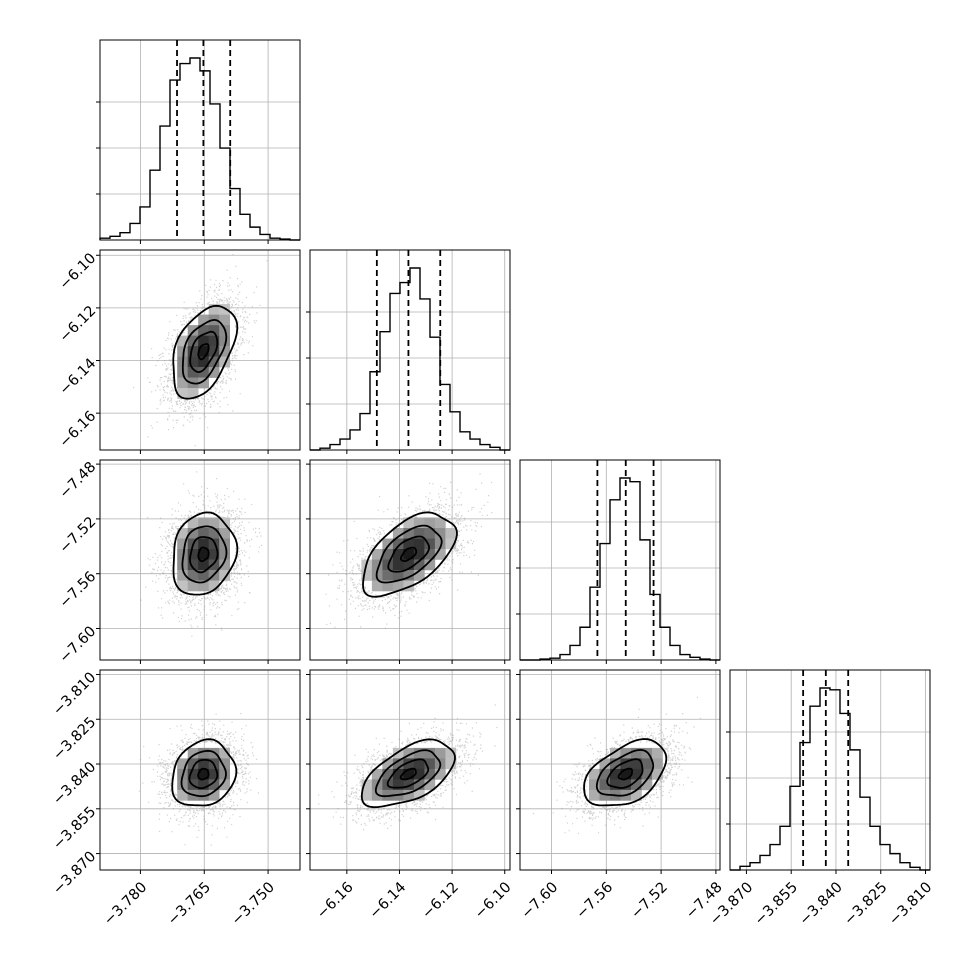 The height and width of the screenshot is (970, 970). Describe the element at coordinates (649, 900) in the screenshot. I see `x-tick-label-2-2: −7.52` at that location.